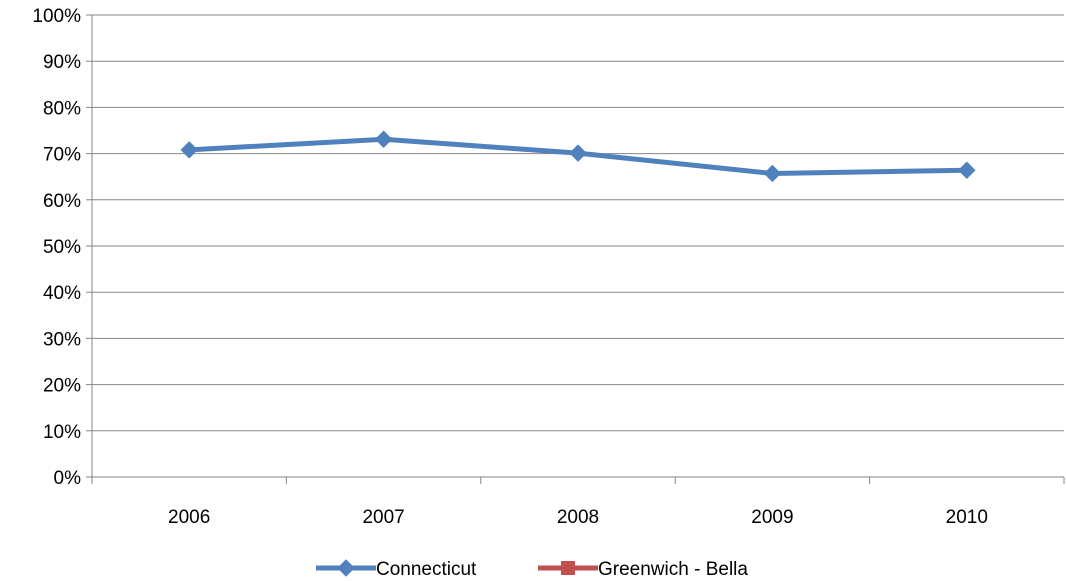 This screenshot has width=1066, height=581. I want to click on legend-entry: Greenwich - Bella, so click(643, 569).